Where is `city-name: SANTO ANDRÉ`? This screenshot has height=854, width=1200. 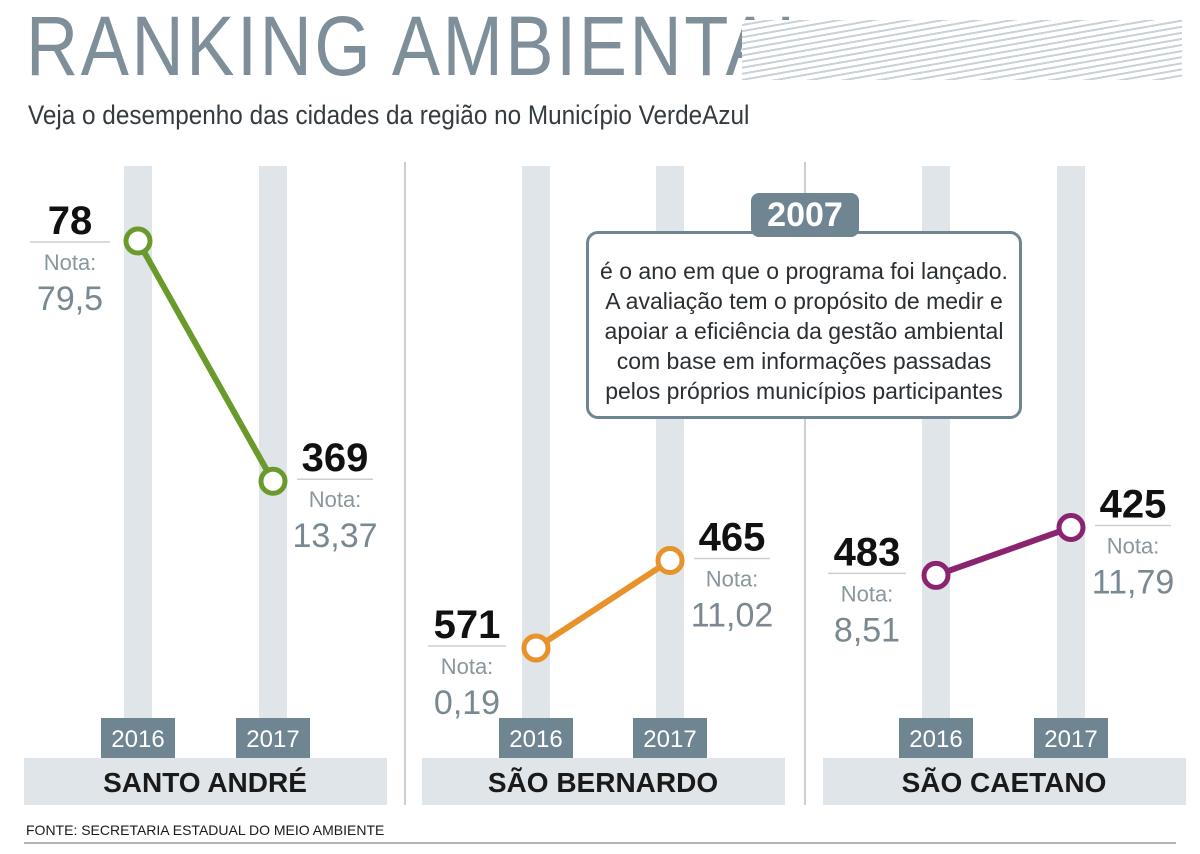 city-name: SANTO ANDRÉ is located at coordinates (205, 782).